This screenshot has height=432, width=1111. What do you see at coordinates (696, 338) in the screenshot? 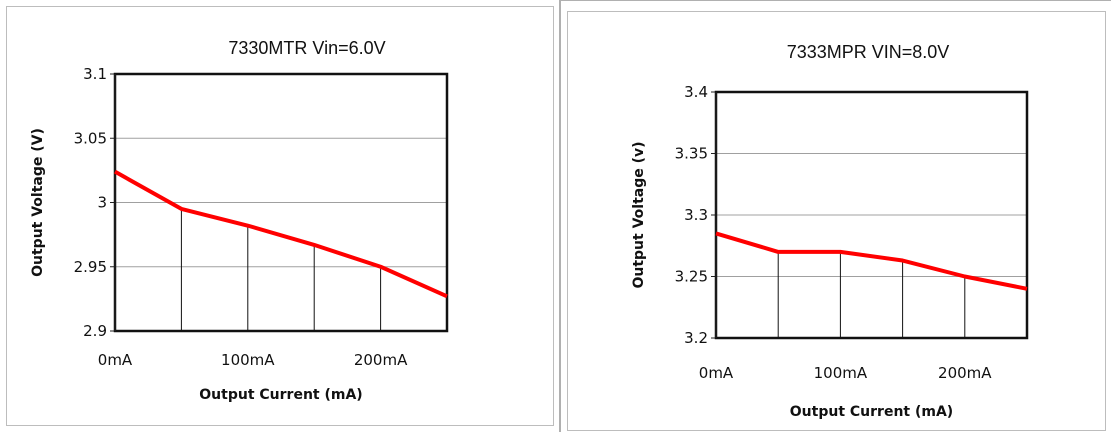
I see `y-tick-label: 3.2` at bounding box center [696, 338].